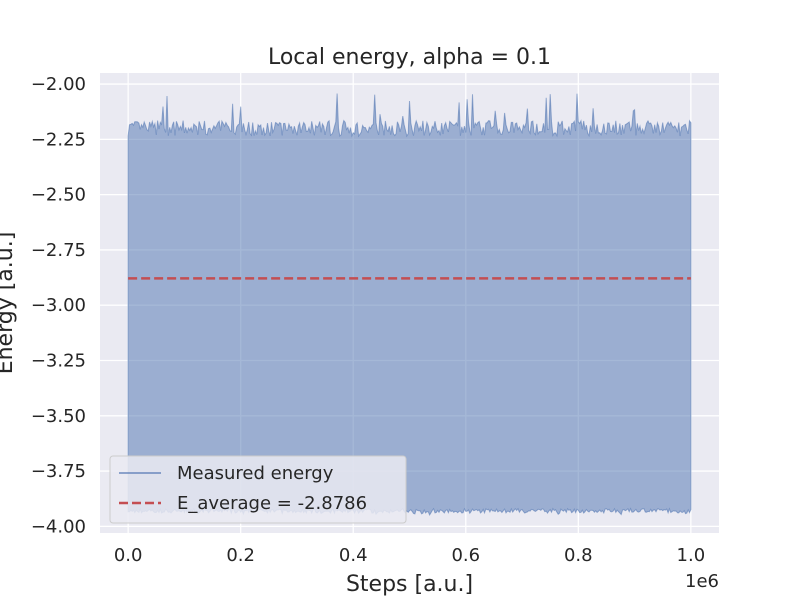 Image resolution: width=800 pixels, height=600 pixels. Describe the element at coordinates (578, 555) in the screenshot. I see `x-tick-label: 0.8` at that location.